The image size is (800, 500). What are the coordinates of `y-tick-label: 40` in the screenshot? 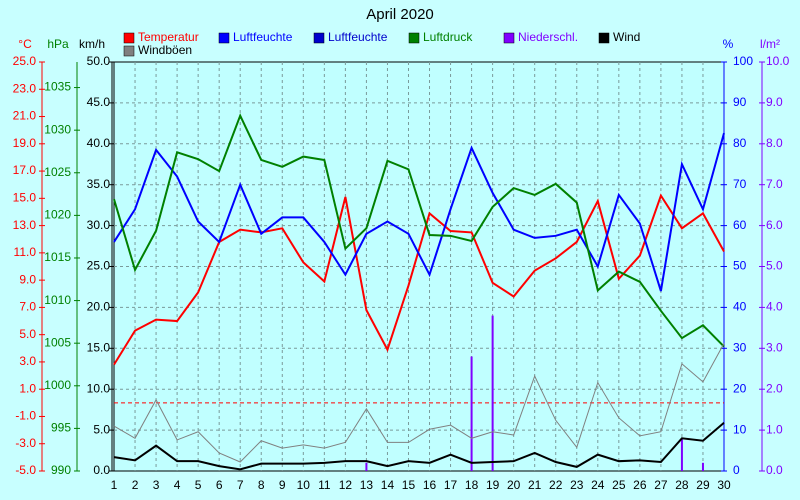 It's located at (740, 307).